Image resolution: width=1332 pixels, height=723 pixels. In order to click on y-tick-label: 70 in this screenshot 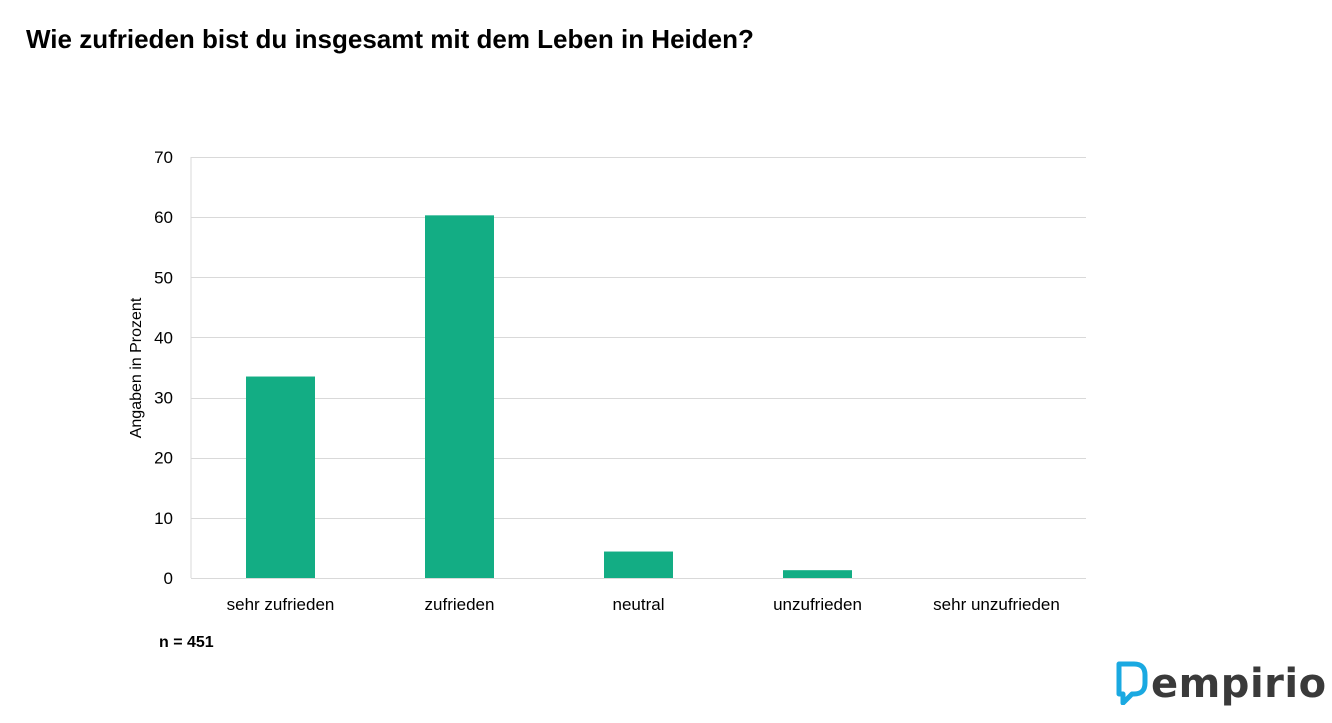, I will do `click(163, 157)`.